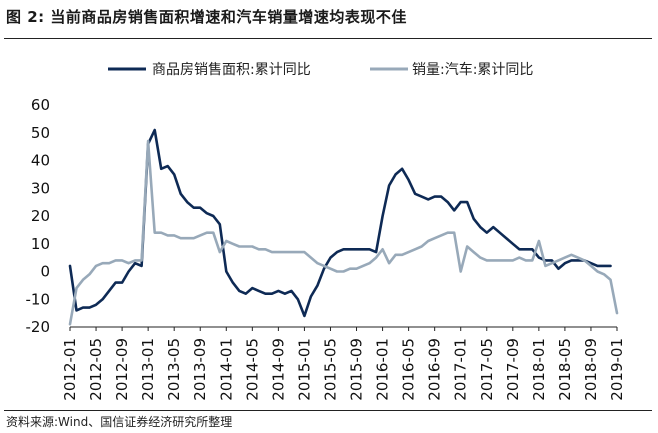 The height and width of the screenshot is (433, 658). What do you see at coordinates (40, 105) in the screenshot?
I see `y-tick-label: 60` at bounding box center [40, 105].